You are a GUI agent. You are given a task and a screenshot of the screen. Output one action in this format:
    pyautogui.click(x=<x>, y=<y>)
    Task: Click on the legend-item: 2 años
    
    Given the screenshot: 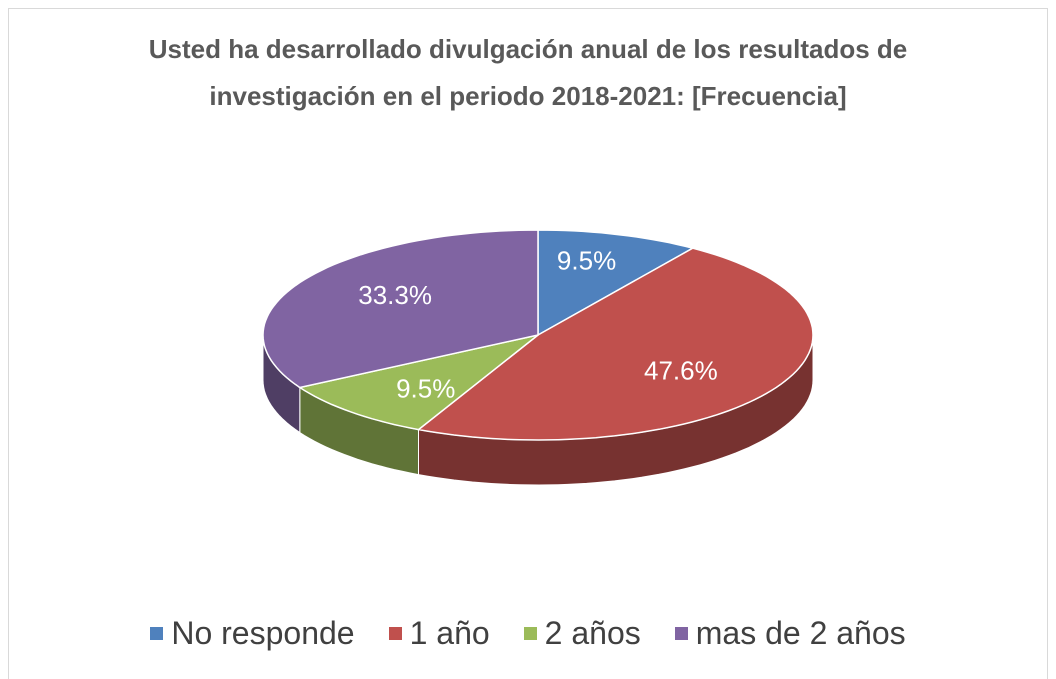 What is the action you would take?
    pyautogui.click(x=582, y=633)
    